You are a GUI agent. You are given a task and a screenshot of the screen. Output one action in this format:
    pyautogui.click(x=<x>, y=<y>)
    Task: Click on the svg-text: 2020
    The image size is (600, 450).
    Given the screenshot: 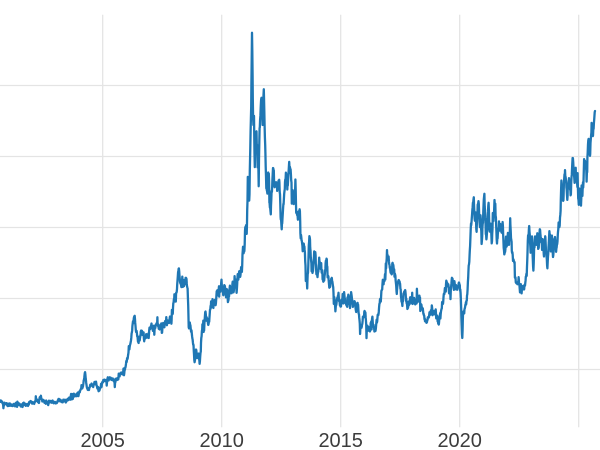 What is the action you would take?
    pyautogui.click(x=459, y=440)
    